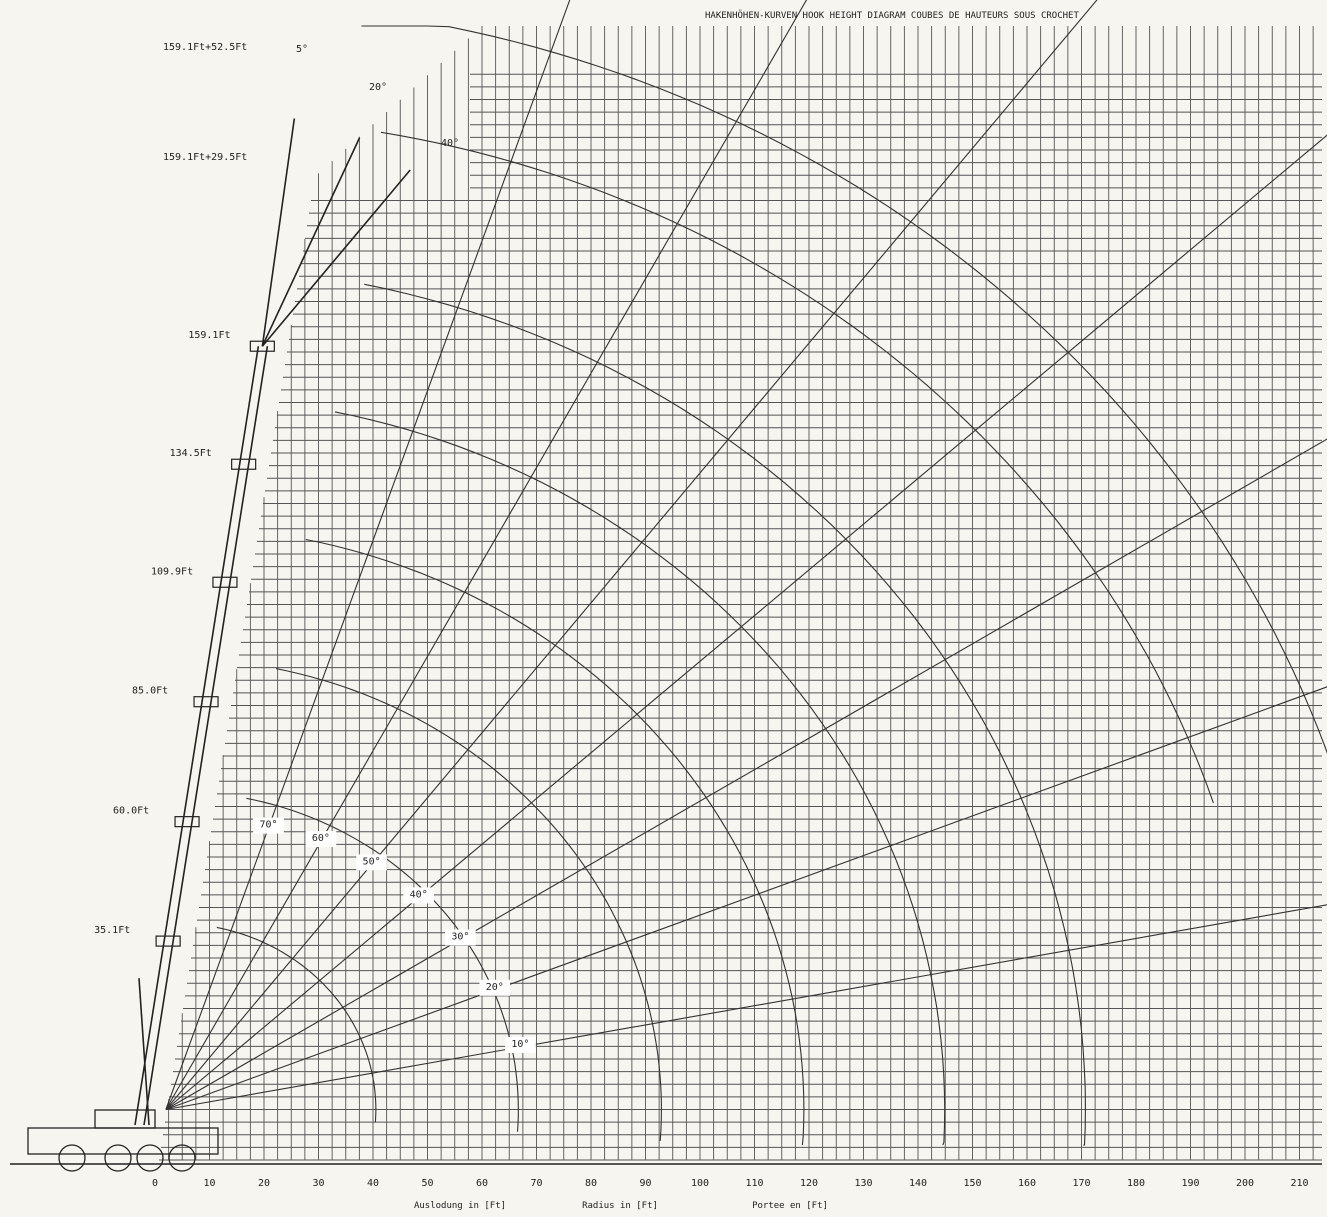  Describe the element at coordinates (645, 1183) in the screenshot. I see `x-tick-label: 90` at that location.